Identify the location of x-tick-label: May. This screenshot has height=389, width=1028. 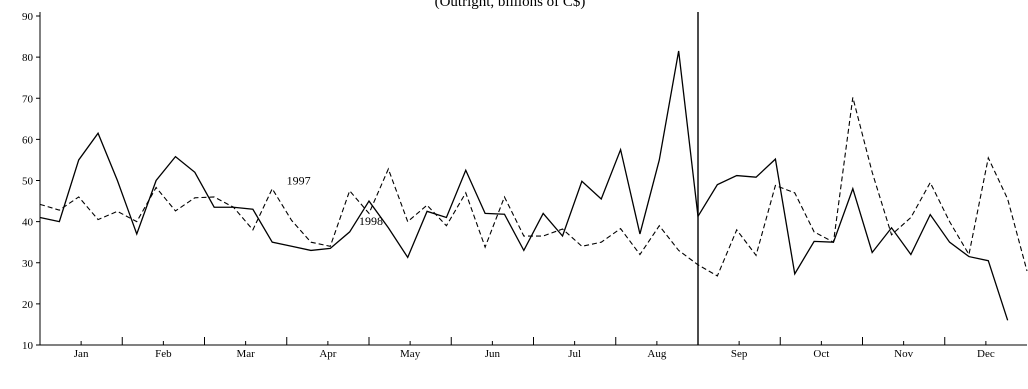
(410, 354).